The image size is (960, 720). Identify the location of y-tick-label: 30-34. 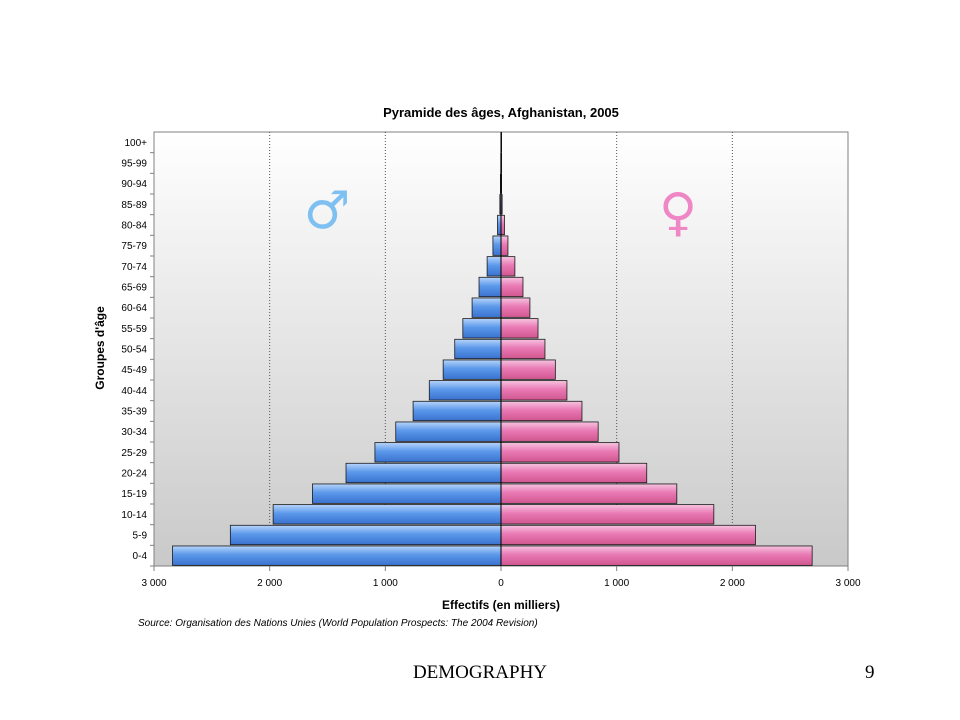
(134, 432).